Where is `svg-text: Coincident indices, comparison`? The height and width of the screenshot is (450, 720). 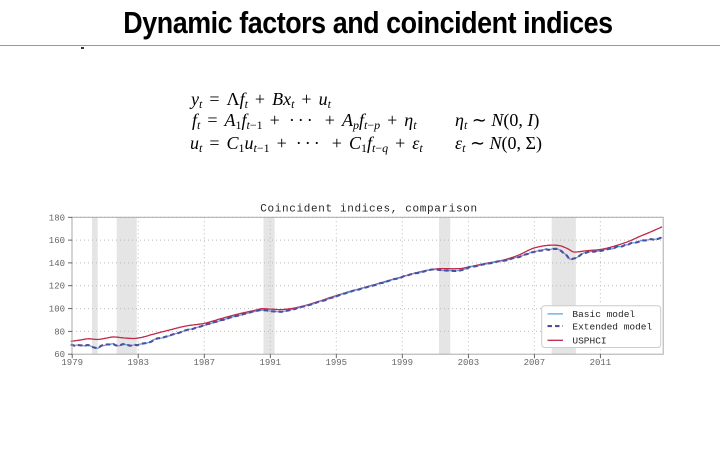
svg-text: Coincident indices, comparison is located at coordinates (369, 210).